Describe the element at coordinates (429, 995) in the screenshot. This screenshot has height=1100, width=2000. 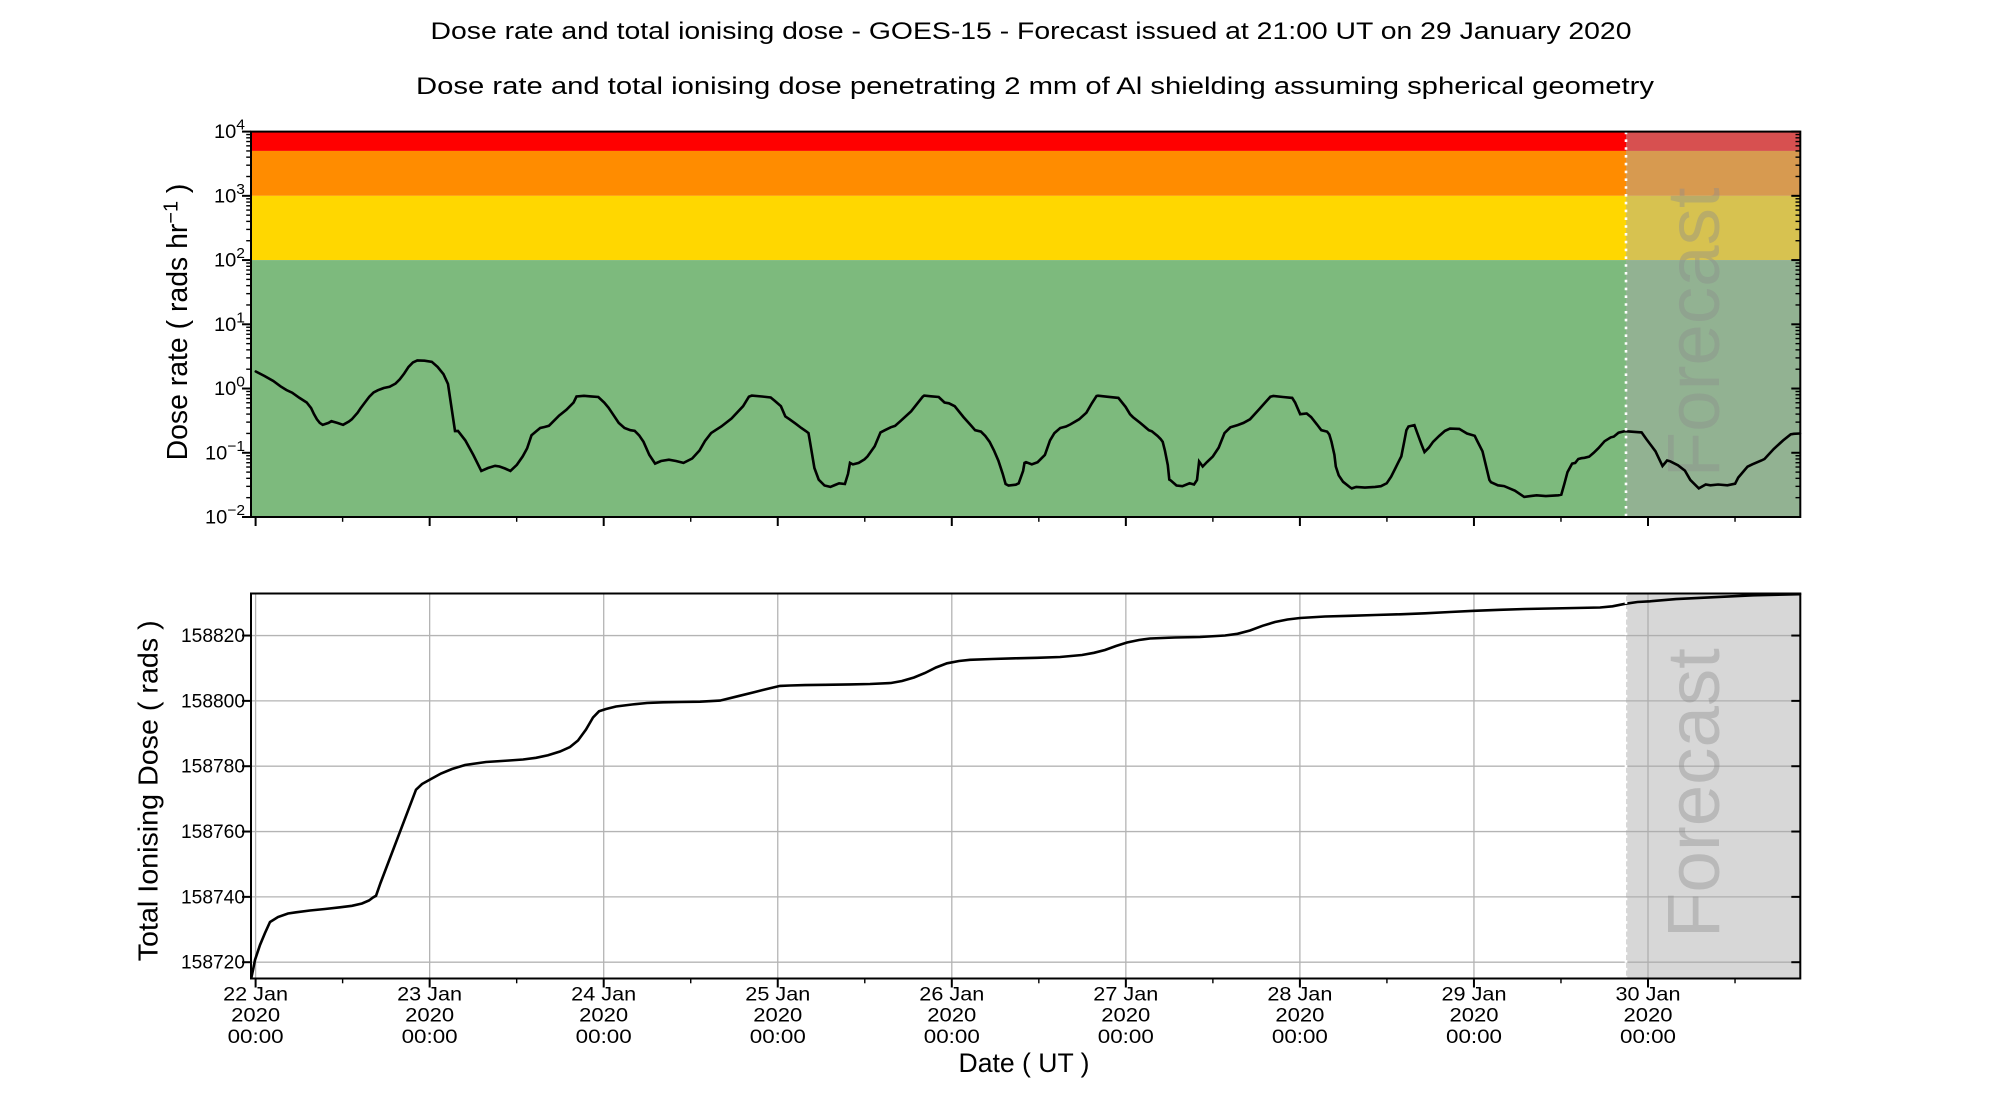
I see `svg-text: 23 Jan` at that location.